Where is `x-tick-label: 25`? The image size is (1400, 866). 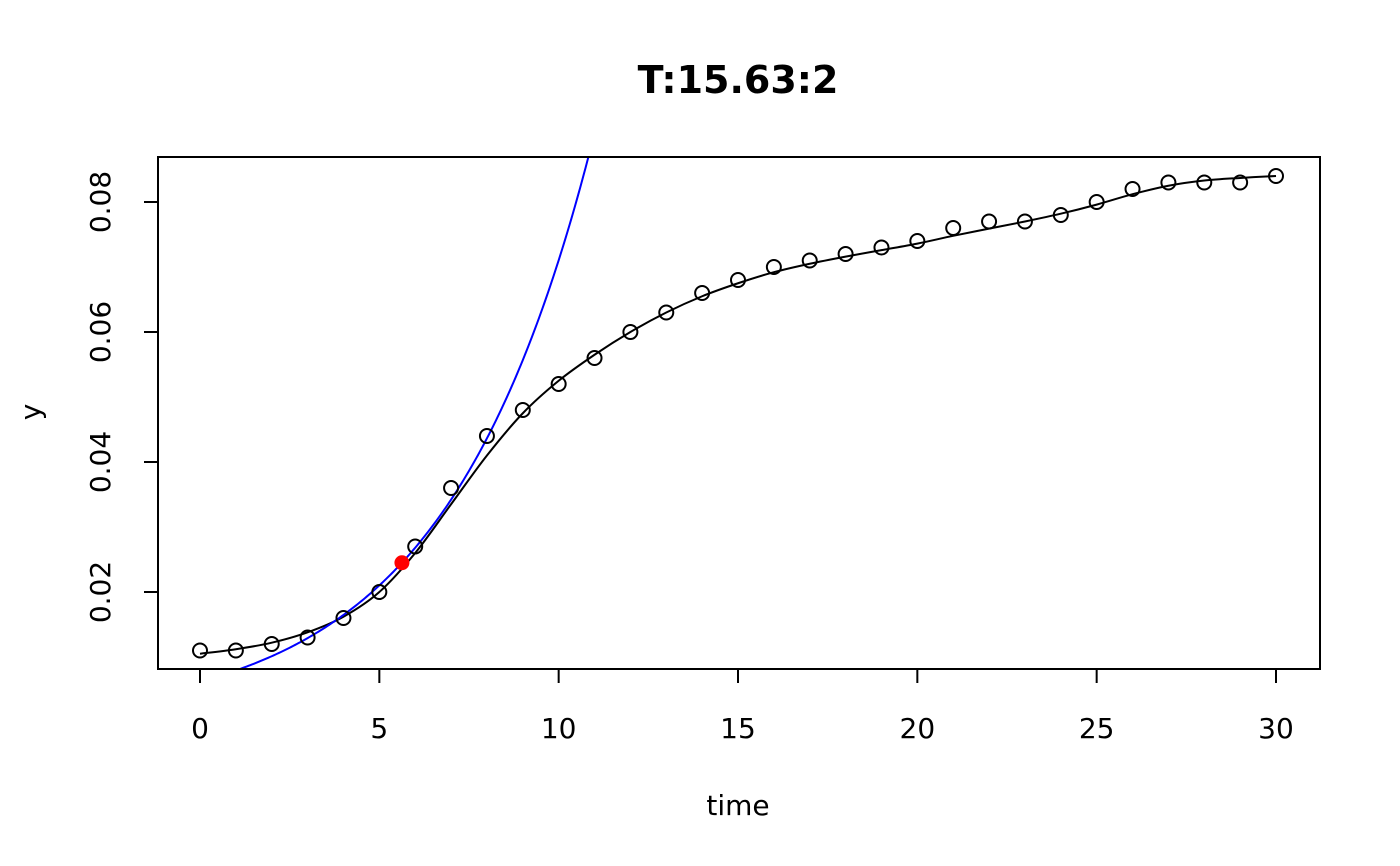
x-tick-label: 25 is located at coordinates (1097, 728).